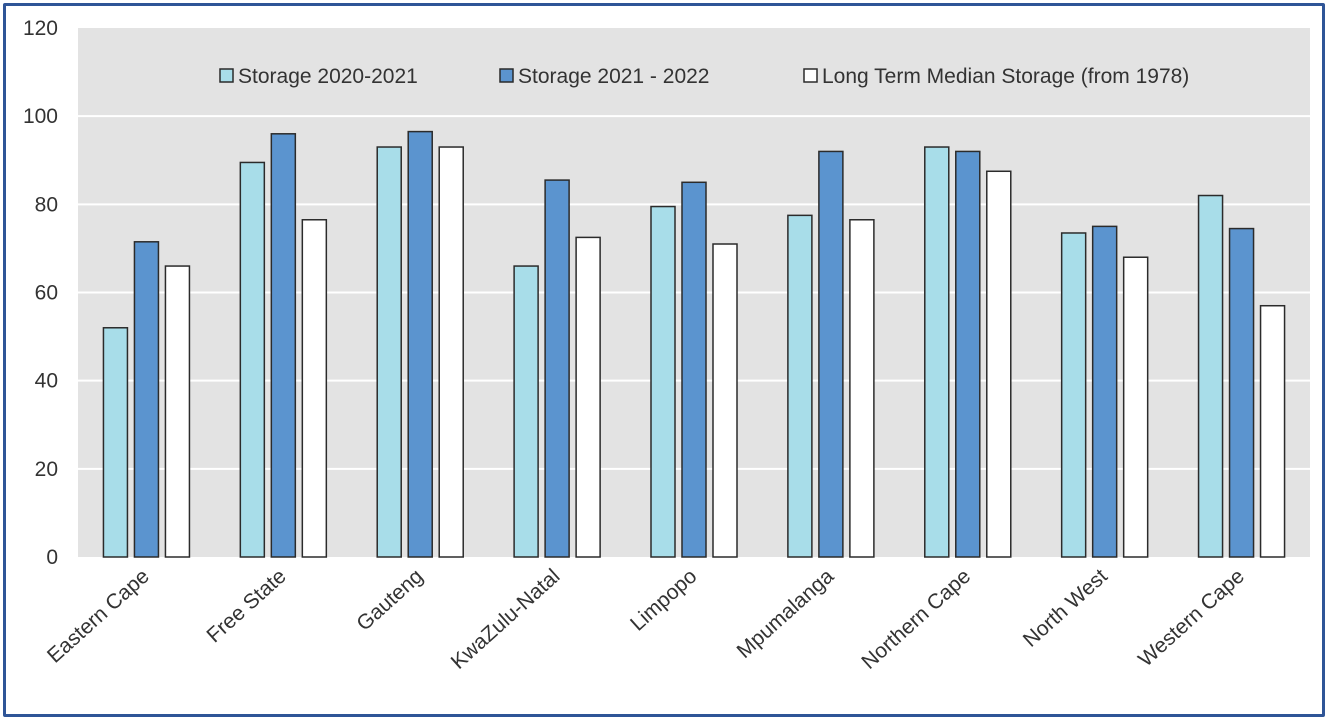 The width and height of the screenshot is (1328, 720). What do you see at coordinates (98, 616) in the screenshot?
I see `x-category-label: Eastern Cape` at bounding box center [98, 616].